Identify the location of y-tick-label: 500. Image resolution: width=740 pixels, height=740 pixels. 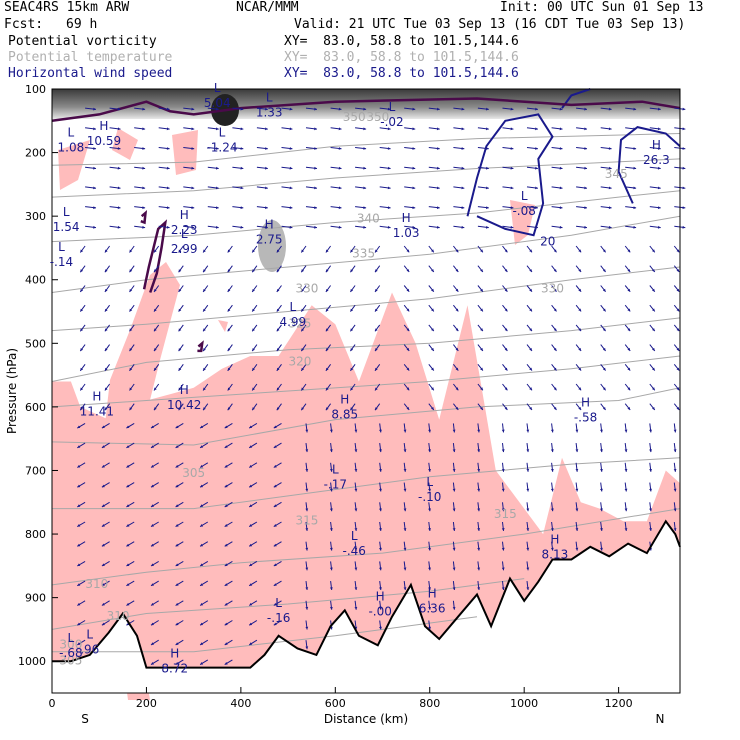
(35, 343).